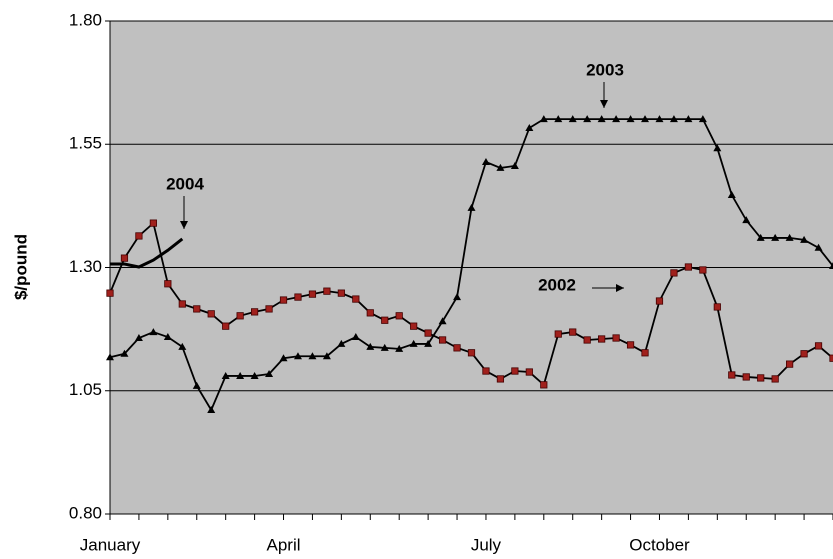 The height and width of the screenshot is (559, 833). I want to click on x-tick-label: October, so click(659, 544).